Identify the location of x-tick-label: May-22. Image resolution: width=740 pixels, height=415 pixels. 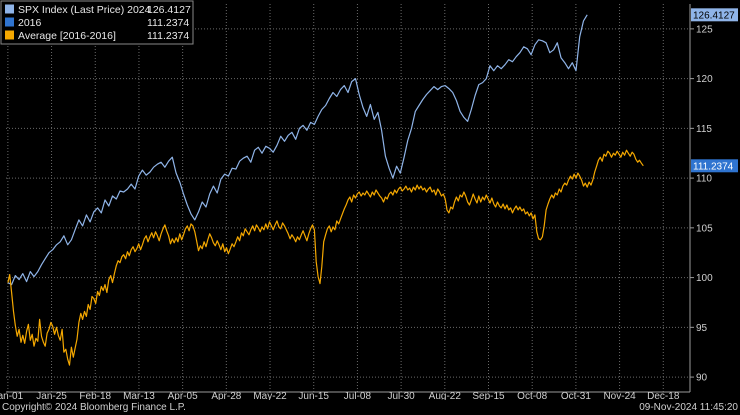
(270, 395).